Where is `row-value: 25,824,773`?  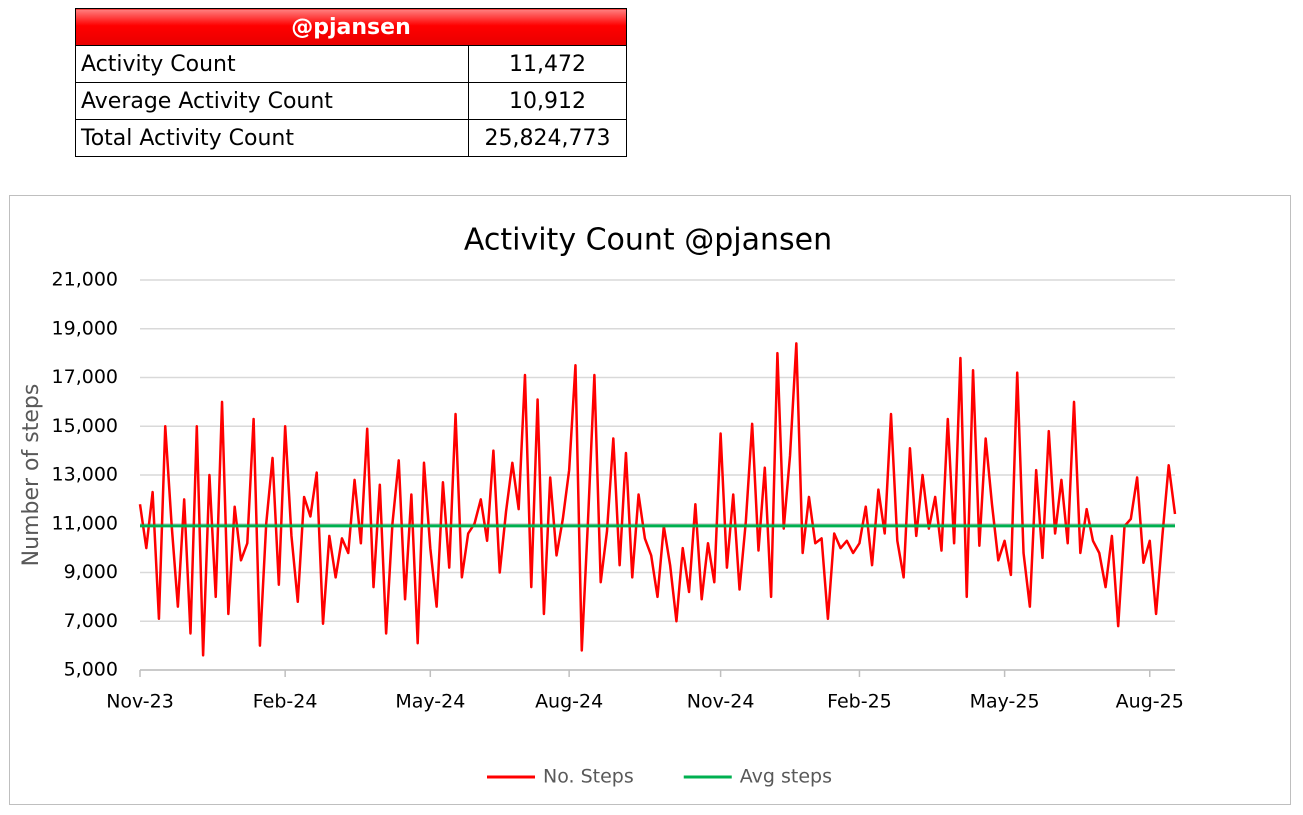 row-value: 25,824,773 is located at coordinates (547, 138).